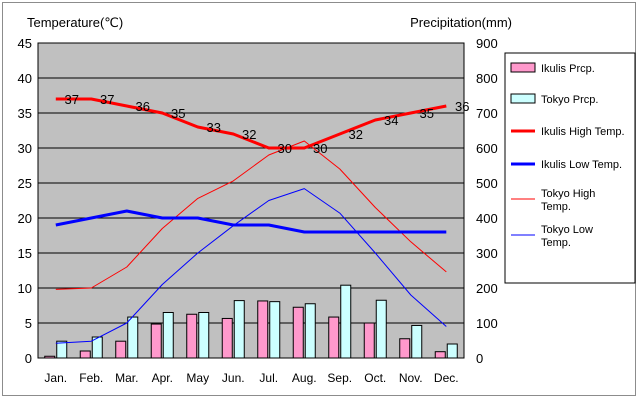  What do you see at coordinates (487, 288) in the screenshot?
I see `right-tick-label: 200` at bounding box center [487, 288].